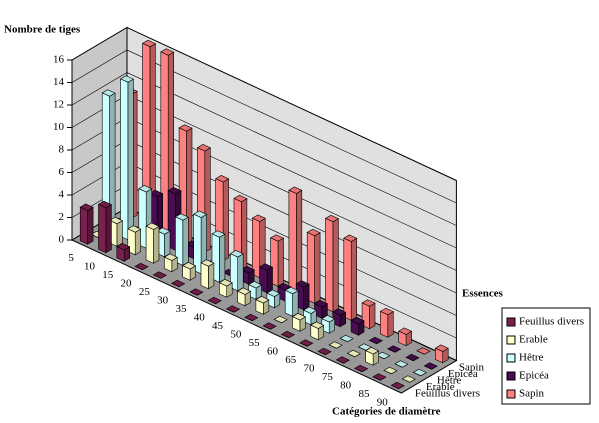  Describe the element at coordinates (90, 266) in the screenshot. I see `x-tick-label: 10` at that location.